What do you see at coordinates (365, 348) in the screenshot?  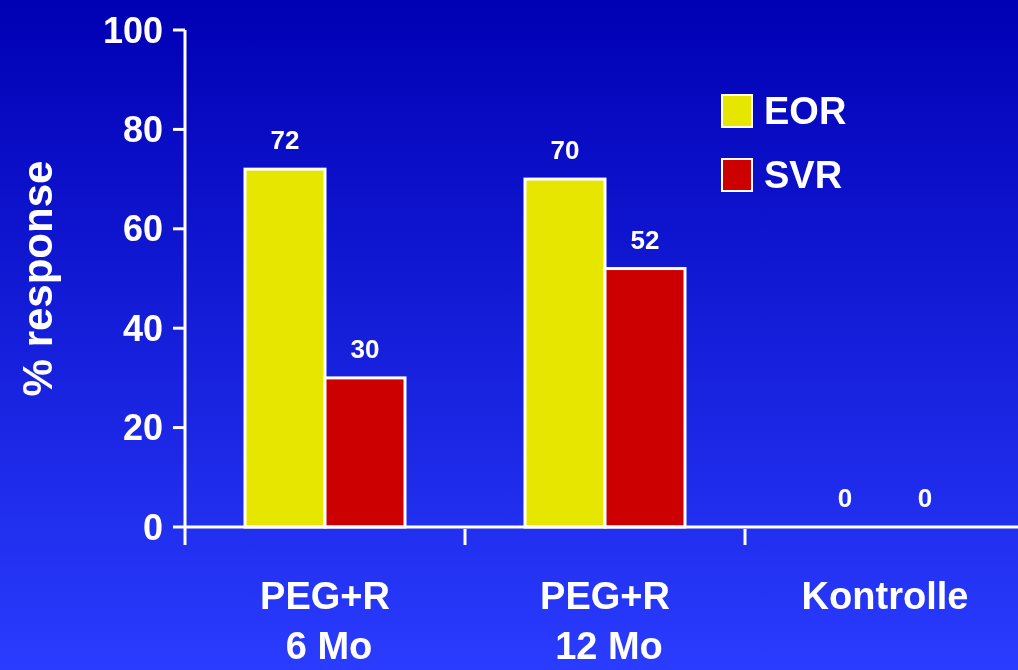 I see `data-label: 30` at bounding box center [365, 348].